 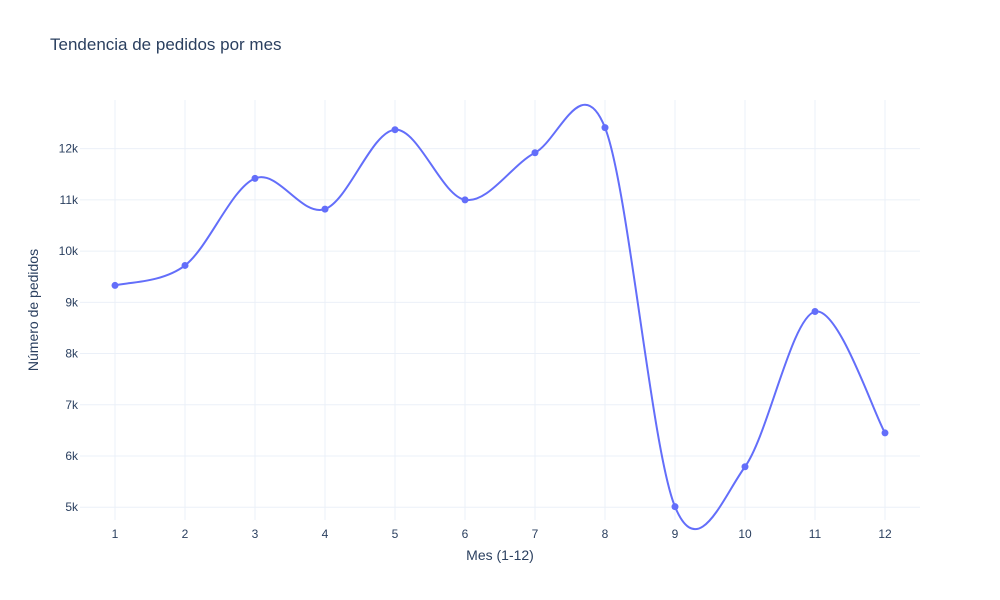 I want to click on x-tick-label: 3, so click(x=255, y=534).